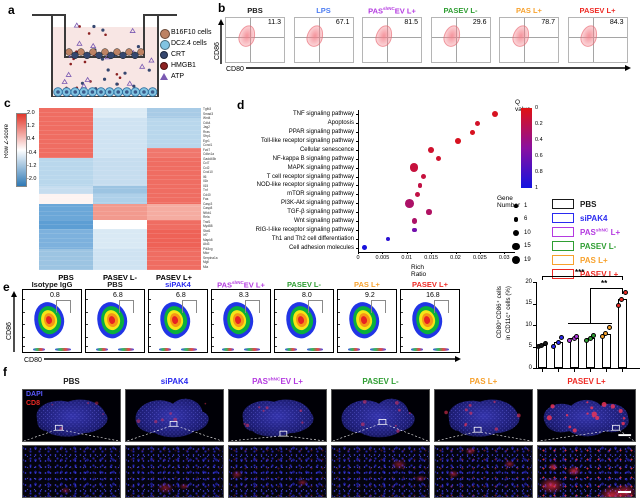 This screenshot has width=640, height=502. Describe the element at coordinates (6, 287) in the screenshot. I see `panel-letter-e: e` at that location.